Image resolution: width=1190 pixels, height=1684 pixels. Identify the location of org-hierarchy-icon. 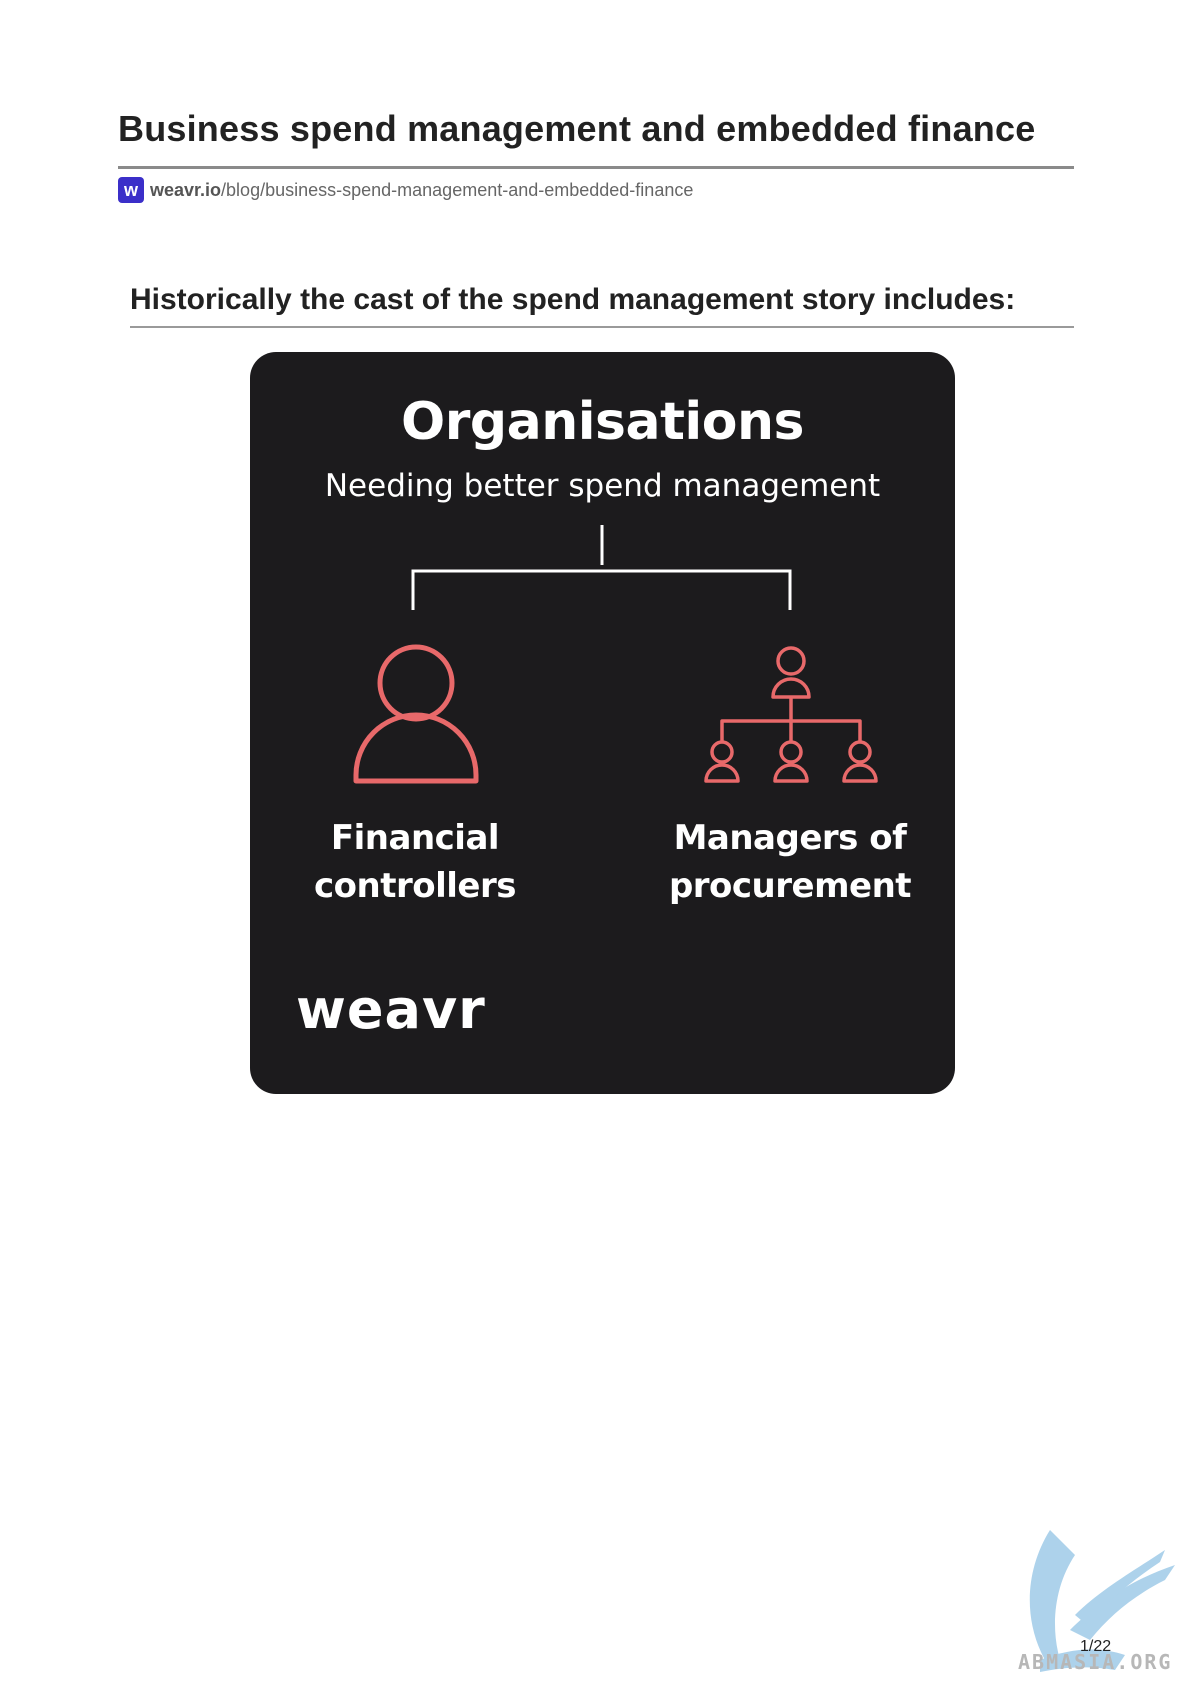
(791, 714).